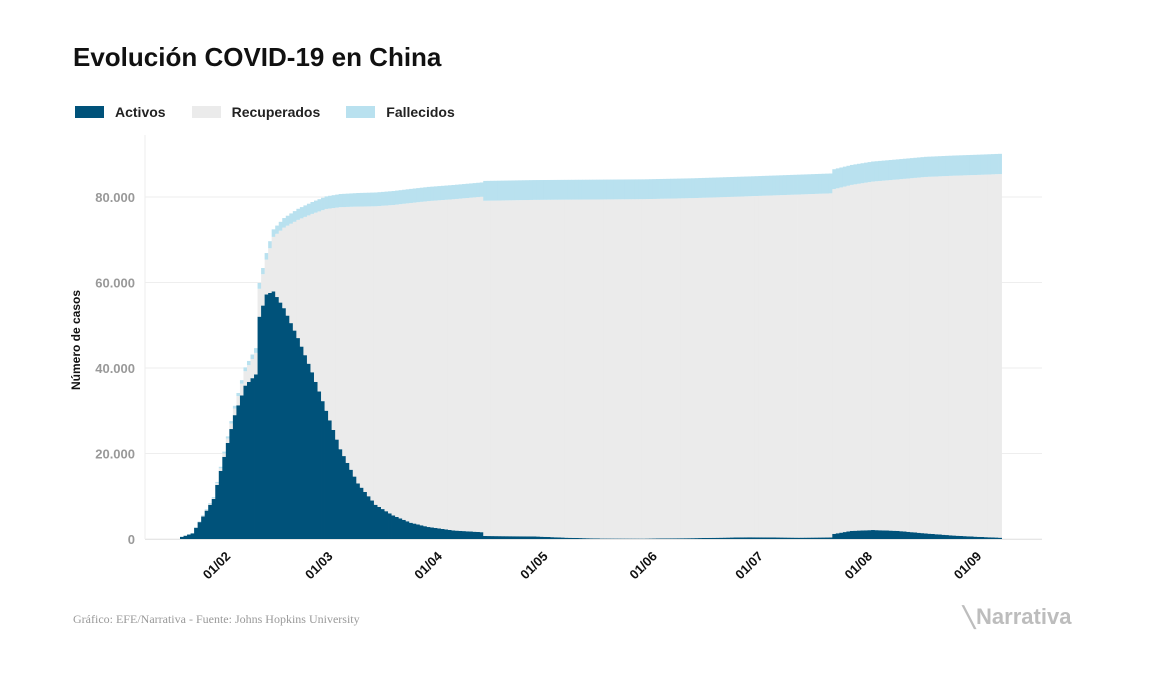  What do you see at coordinates (534, 566) in the screenshot?
I see `x-tick-label: 01/05` at bounding box center [534, 566].